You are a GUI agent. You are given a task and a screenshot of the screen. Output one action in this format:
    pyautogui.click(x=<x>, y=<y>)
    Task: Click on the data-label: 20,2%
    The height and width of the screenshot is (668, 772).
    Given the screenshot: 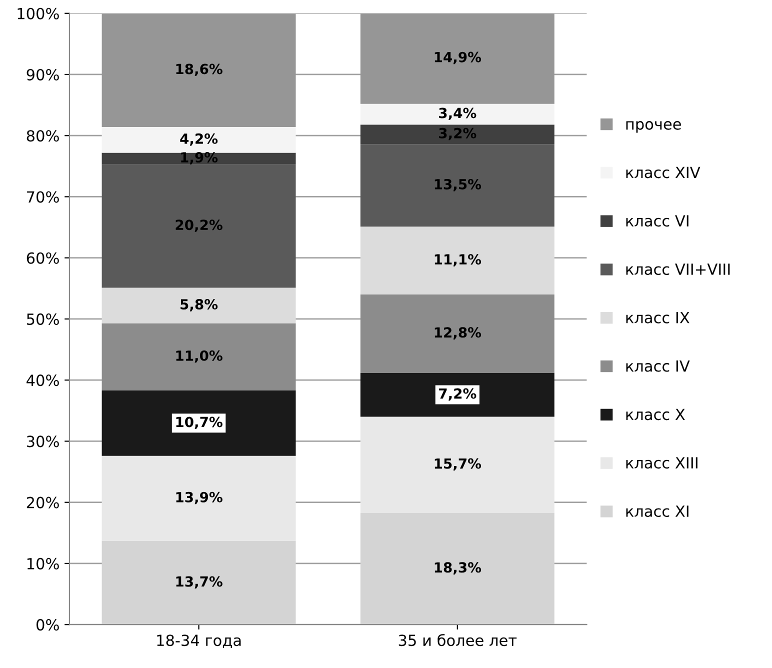 What is the action you would take?
    pyautogui.click(x=199, y=226)
    